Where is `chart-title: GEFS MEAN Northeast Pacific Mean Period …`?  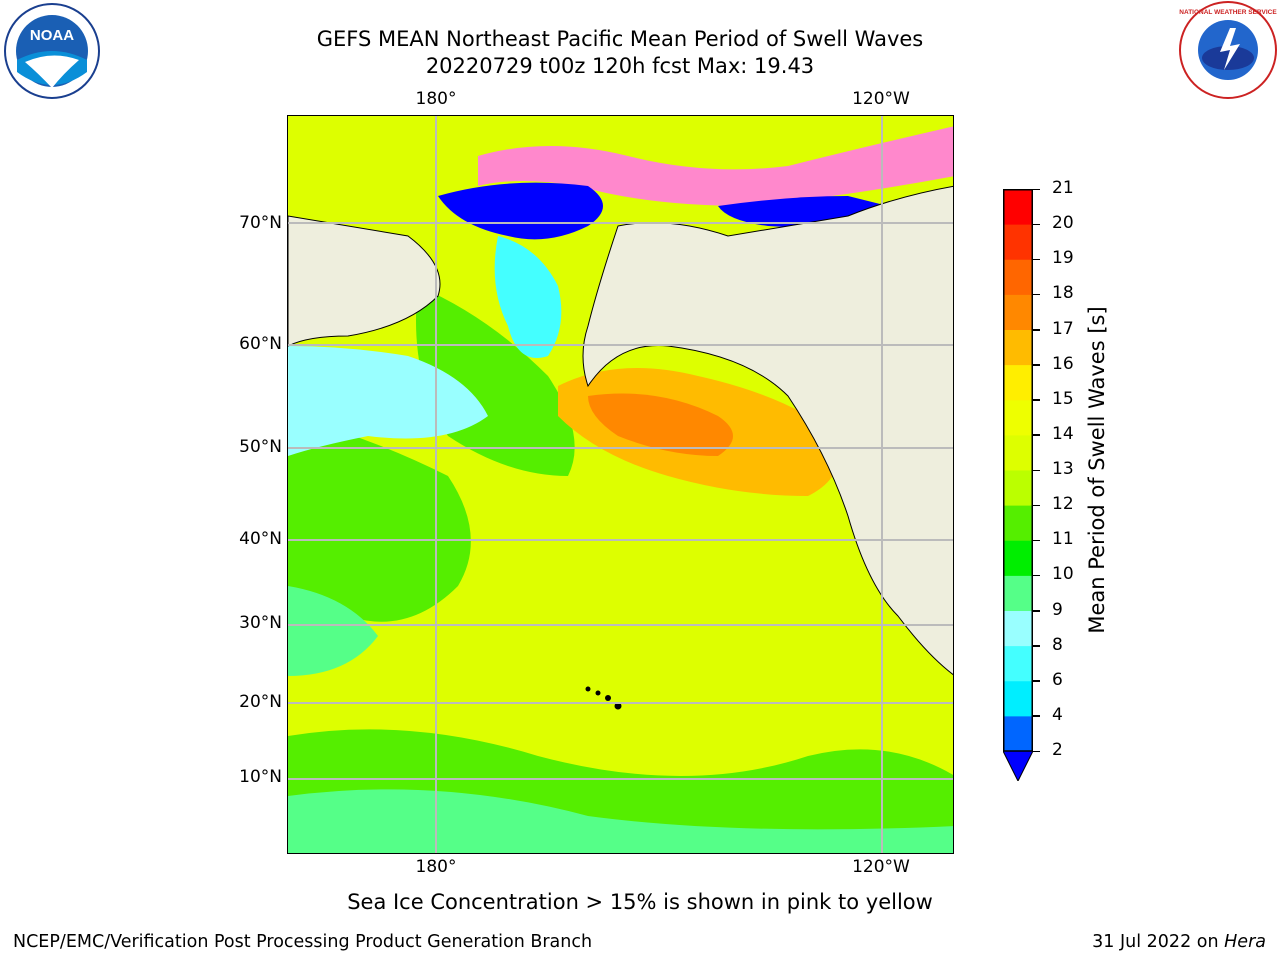
chart-title: GEFS MEAN Northeast Pacific Mean Period … is located at coordinates (620, 39).